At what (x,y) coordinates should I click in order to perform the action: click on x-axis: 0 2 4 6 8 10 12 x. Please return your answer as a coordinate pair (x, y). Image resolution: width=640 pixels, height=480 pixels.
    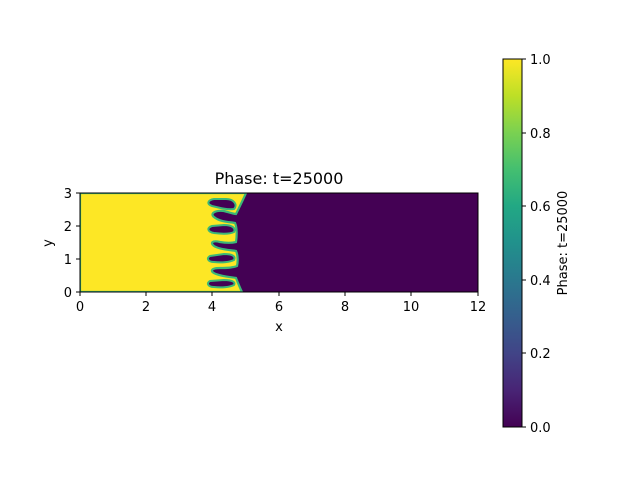
    Looking at the image, I should click on (281, 313).